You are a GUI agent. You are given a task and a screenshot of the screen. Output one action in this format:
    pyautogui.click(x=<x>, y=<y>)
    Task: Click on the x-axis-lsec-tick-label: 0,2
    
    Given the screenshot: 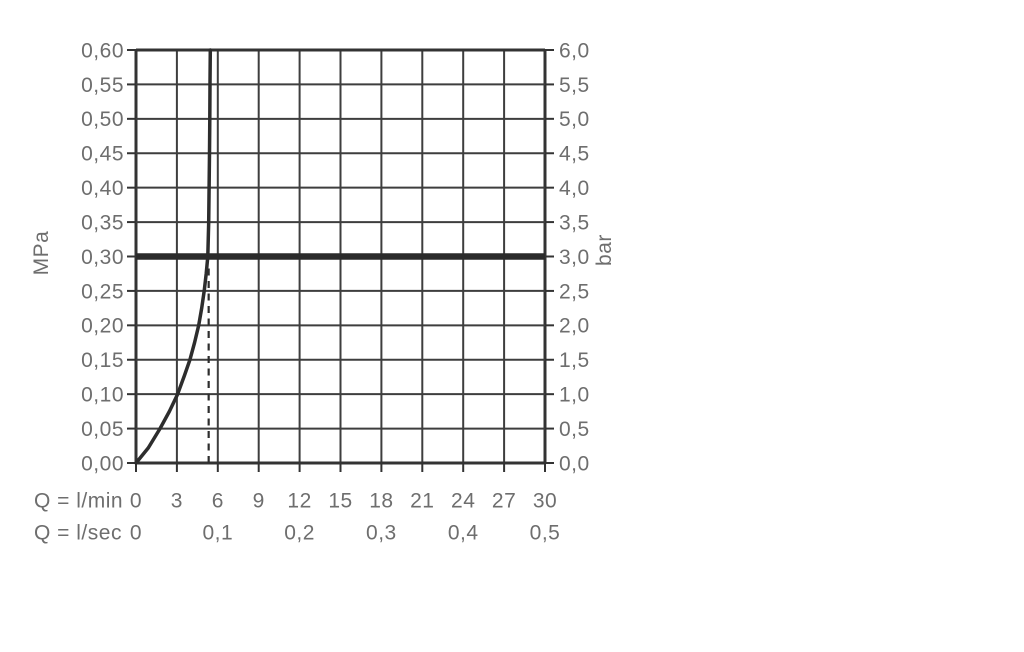 What is the action you would take?
    pyautogui.click(x=299, y=532)
    